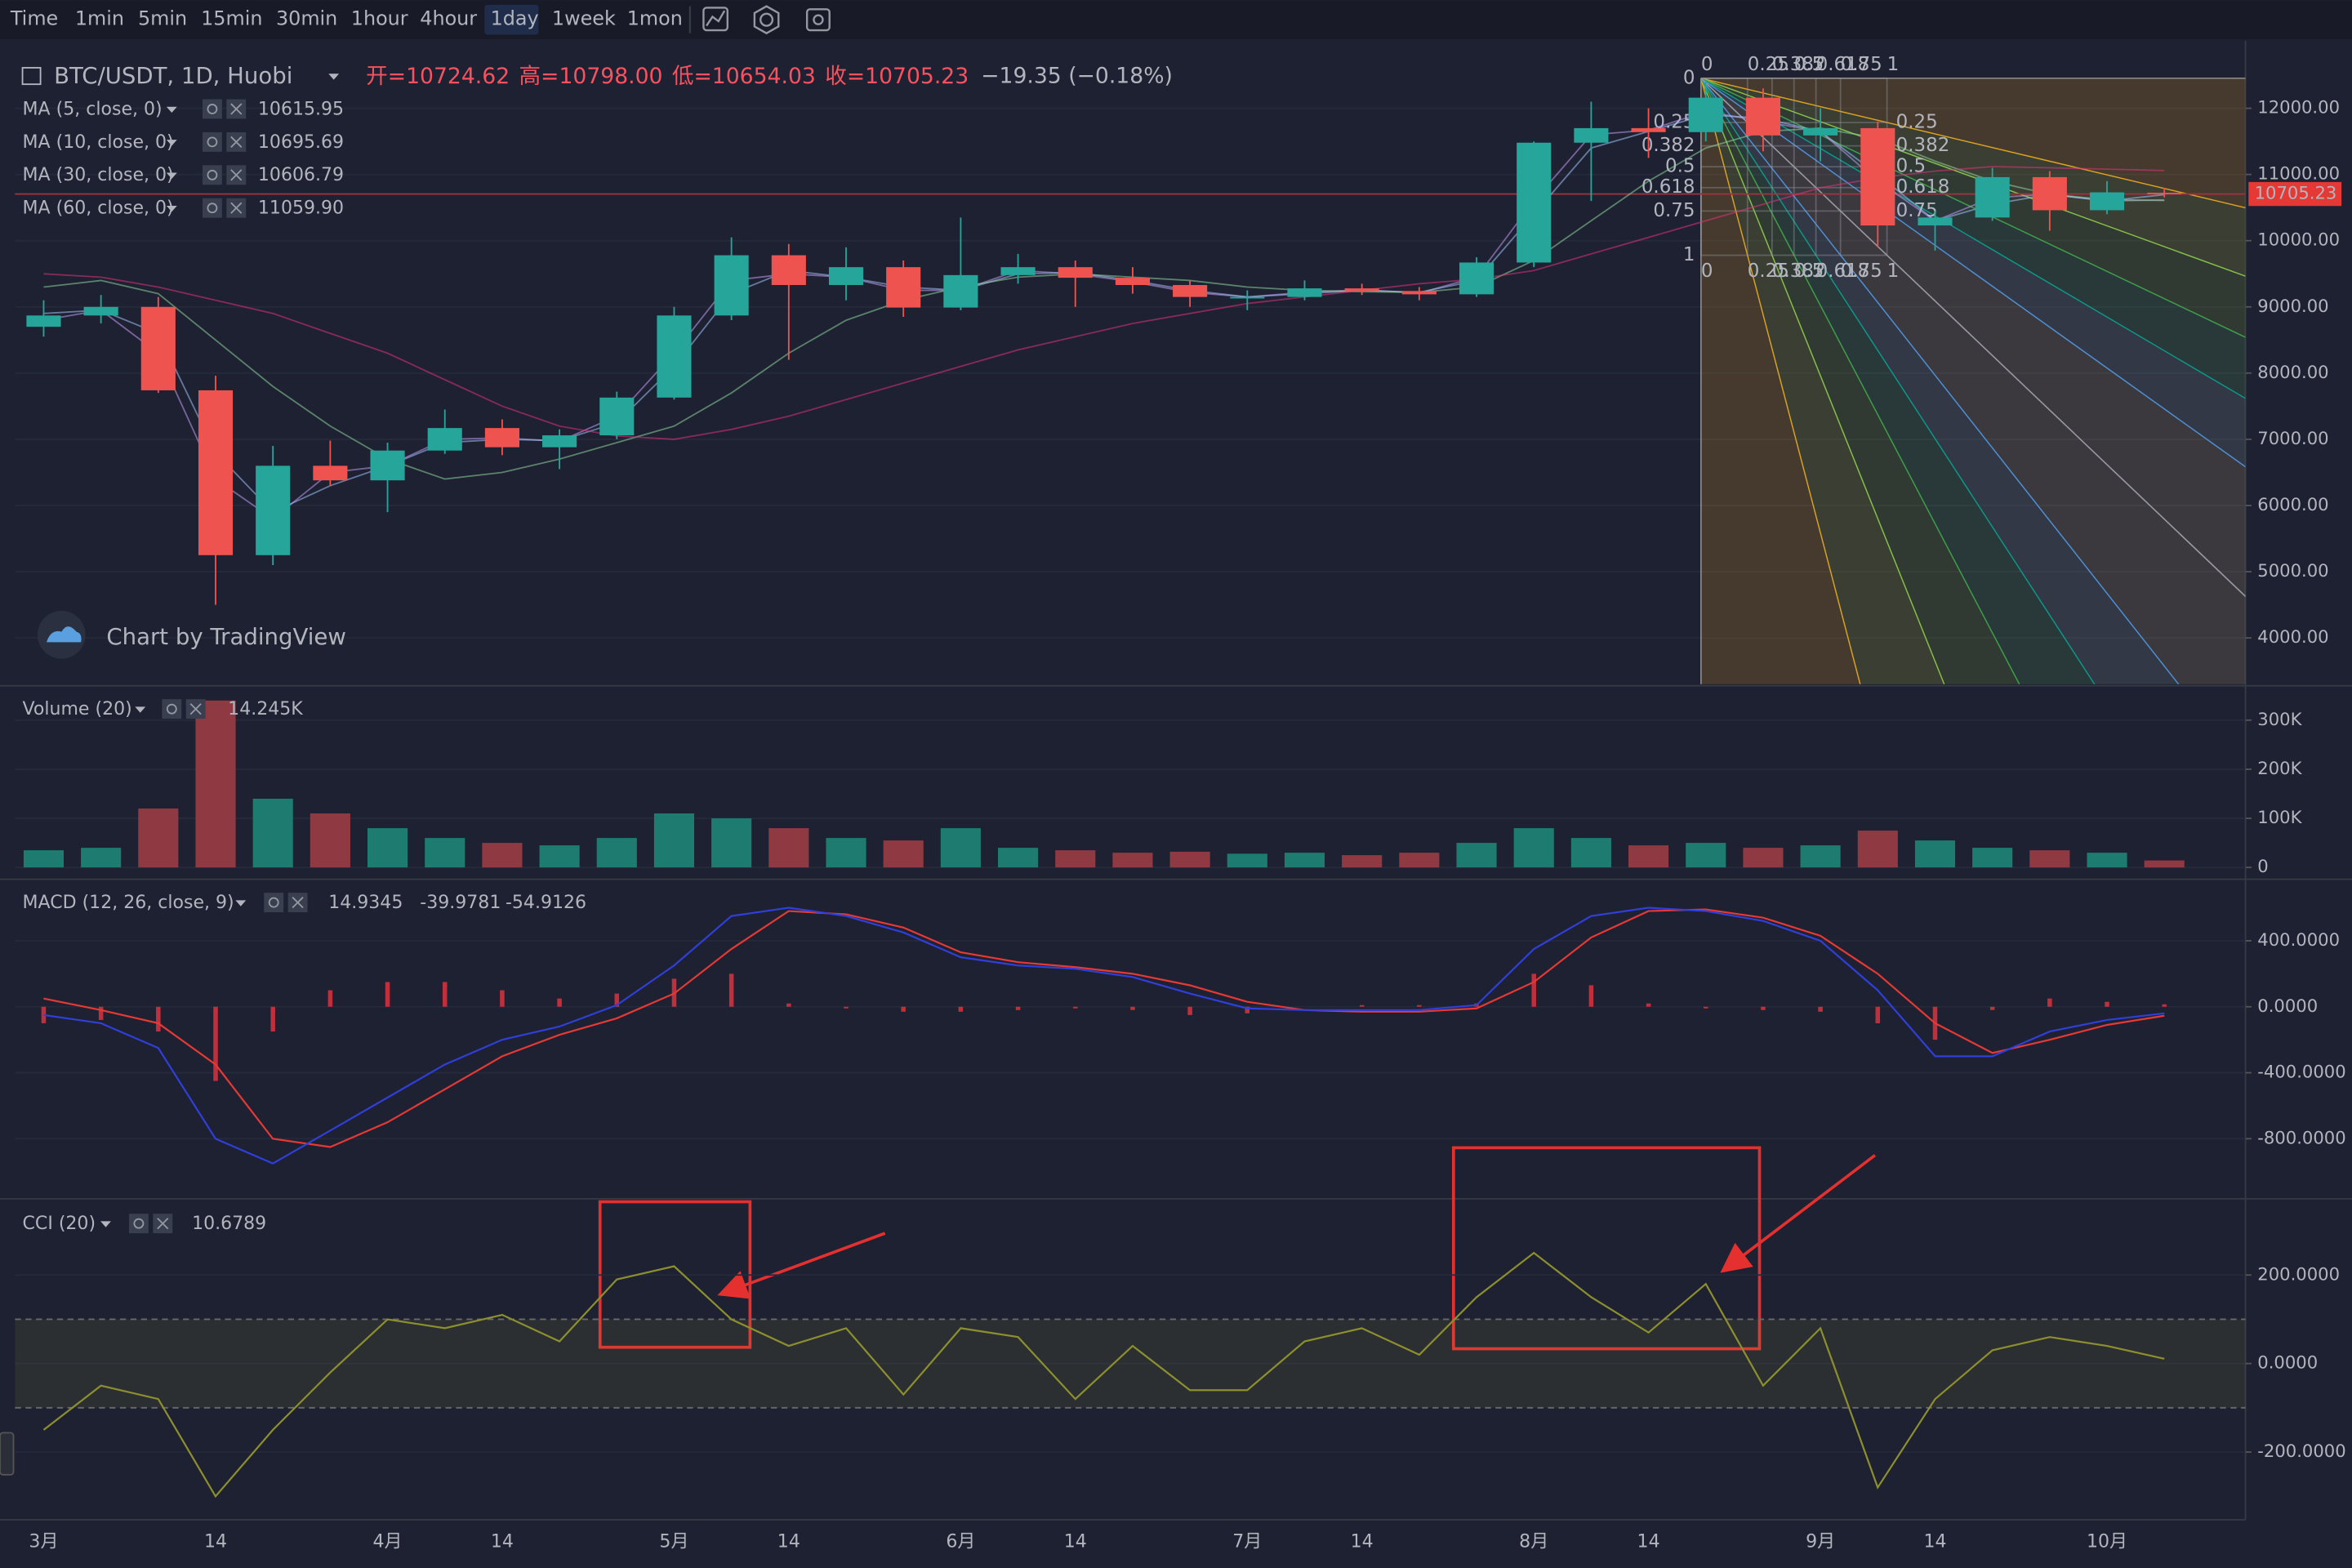  I want to click on annotations, so click(1237, 1248).